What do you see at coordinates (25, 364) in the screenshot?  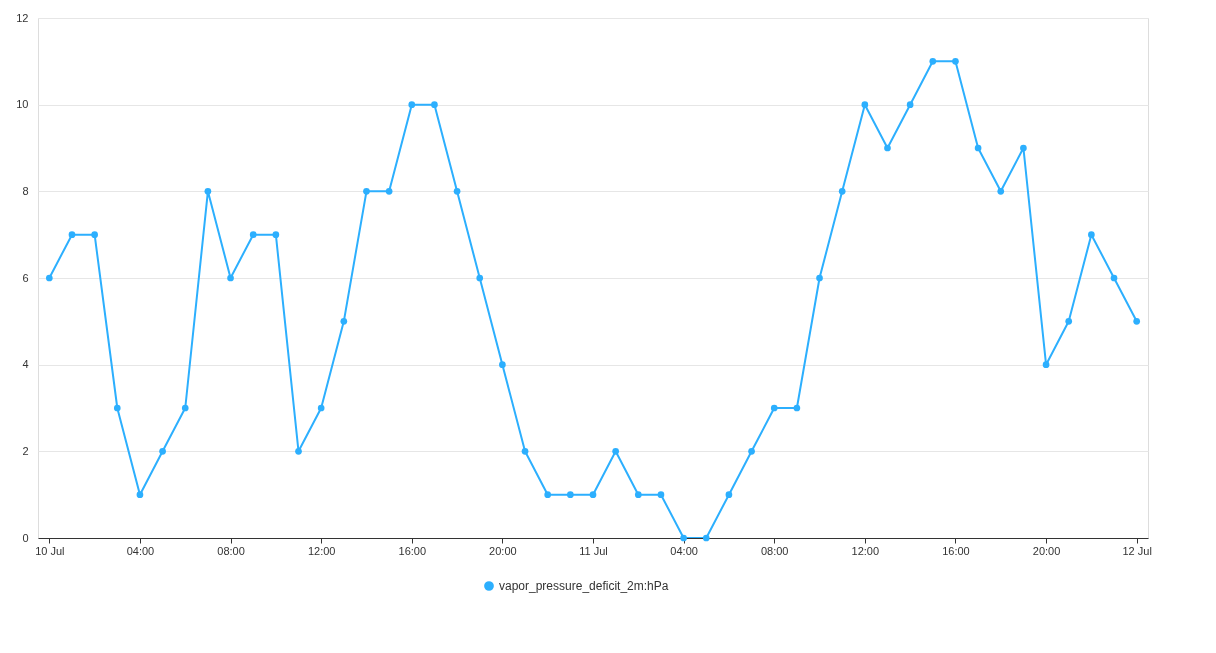 I see `y-tick-label: 4` at bounding box center [25, 364].